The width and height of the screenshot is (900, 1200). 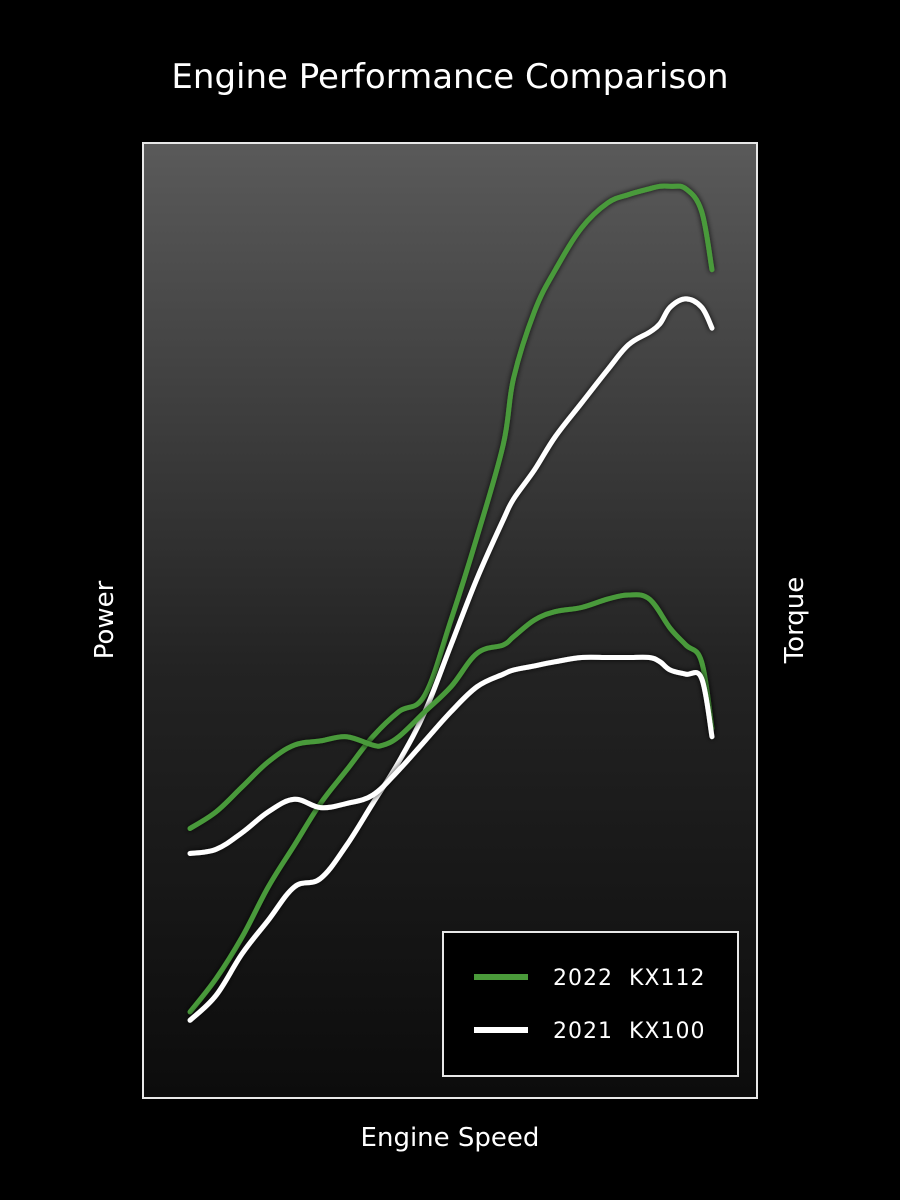 I want to click on chart-title: Engine Performance Comparison, so click(x=449, y=77).